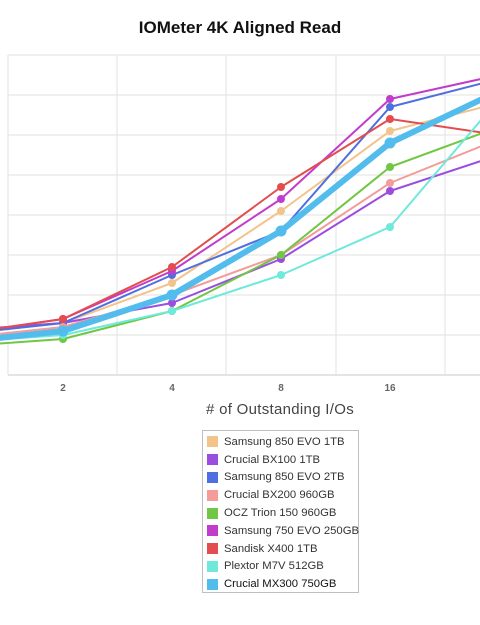 This screenshot has width=480, height=625. I want to click on legend-label: Crucial BX200 960GB, so click(279, 495).